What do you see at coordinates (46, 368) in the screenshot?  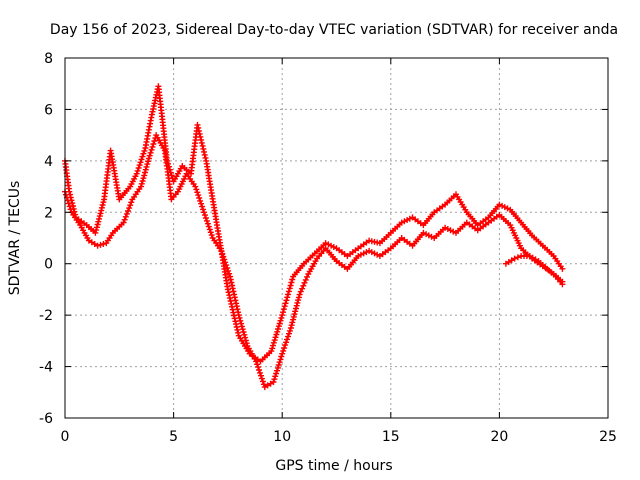 I see `y-tick-label: -4` at bounding box center [46, 368].